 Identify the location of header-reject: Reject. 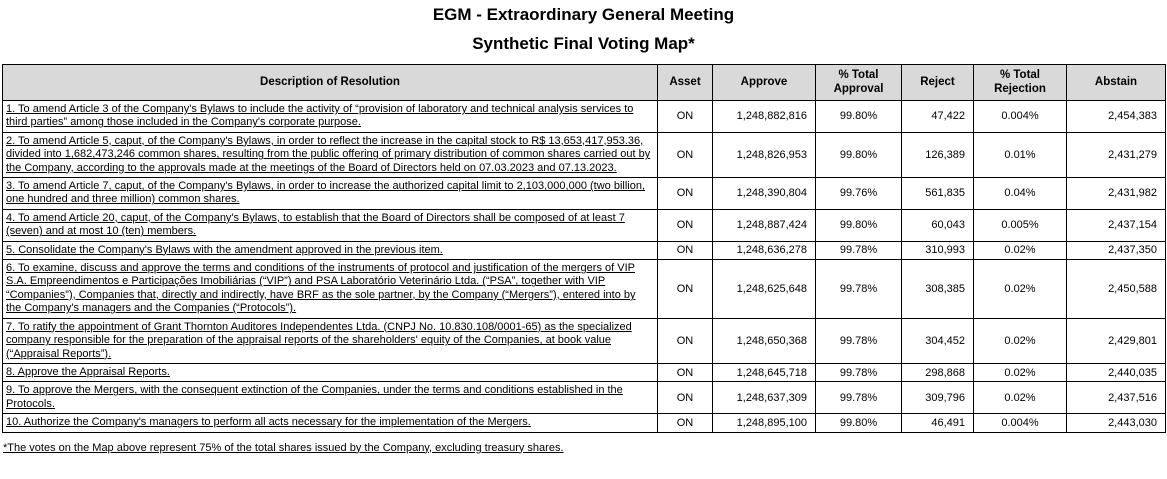
(937, 82).